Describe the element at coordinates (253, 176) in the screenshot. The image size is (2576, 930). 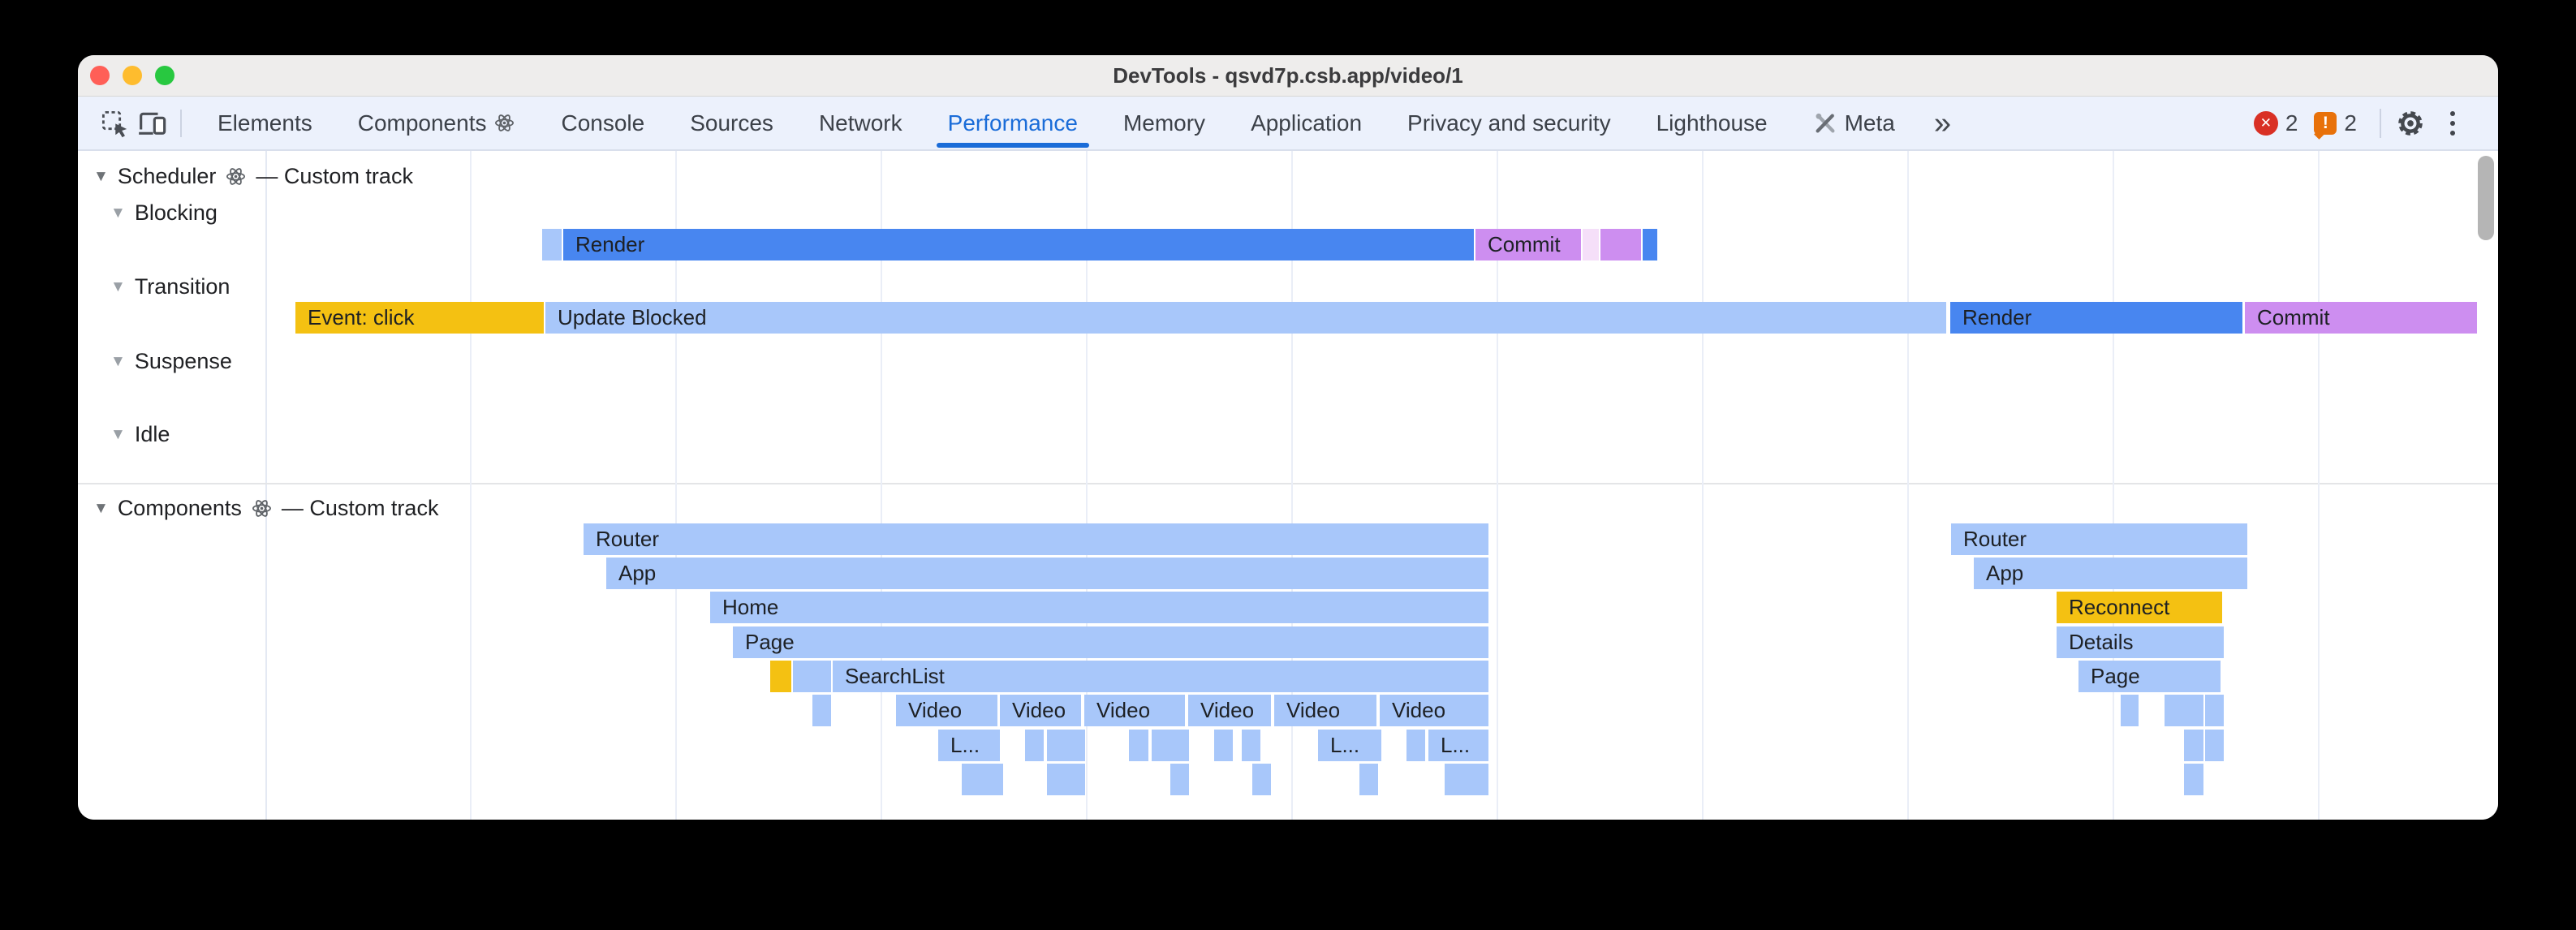
I see `scheduler-track-header: ▼ Scheduler — Custom track` at that location.